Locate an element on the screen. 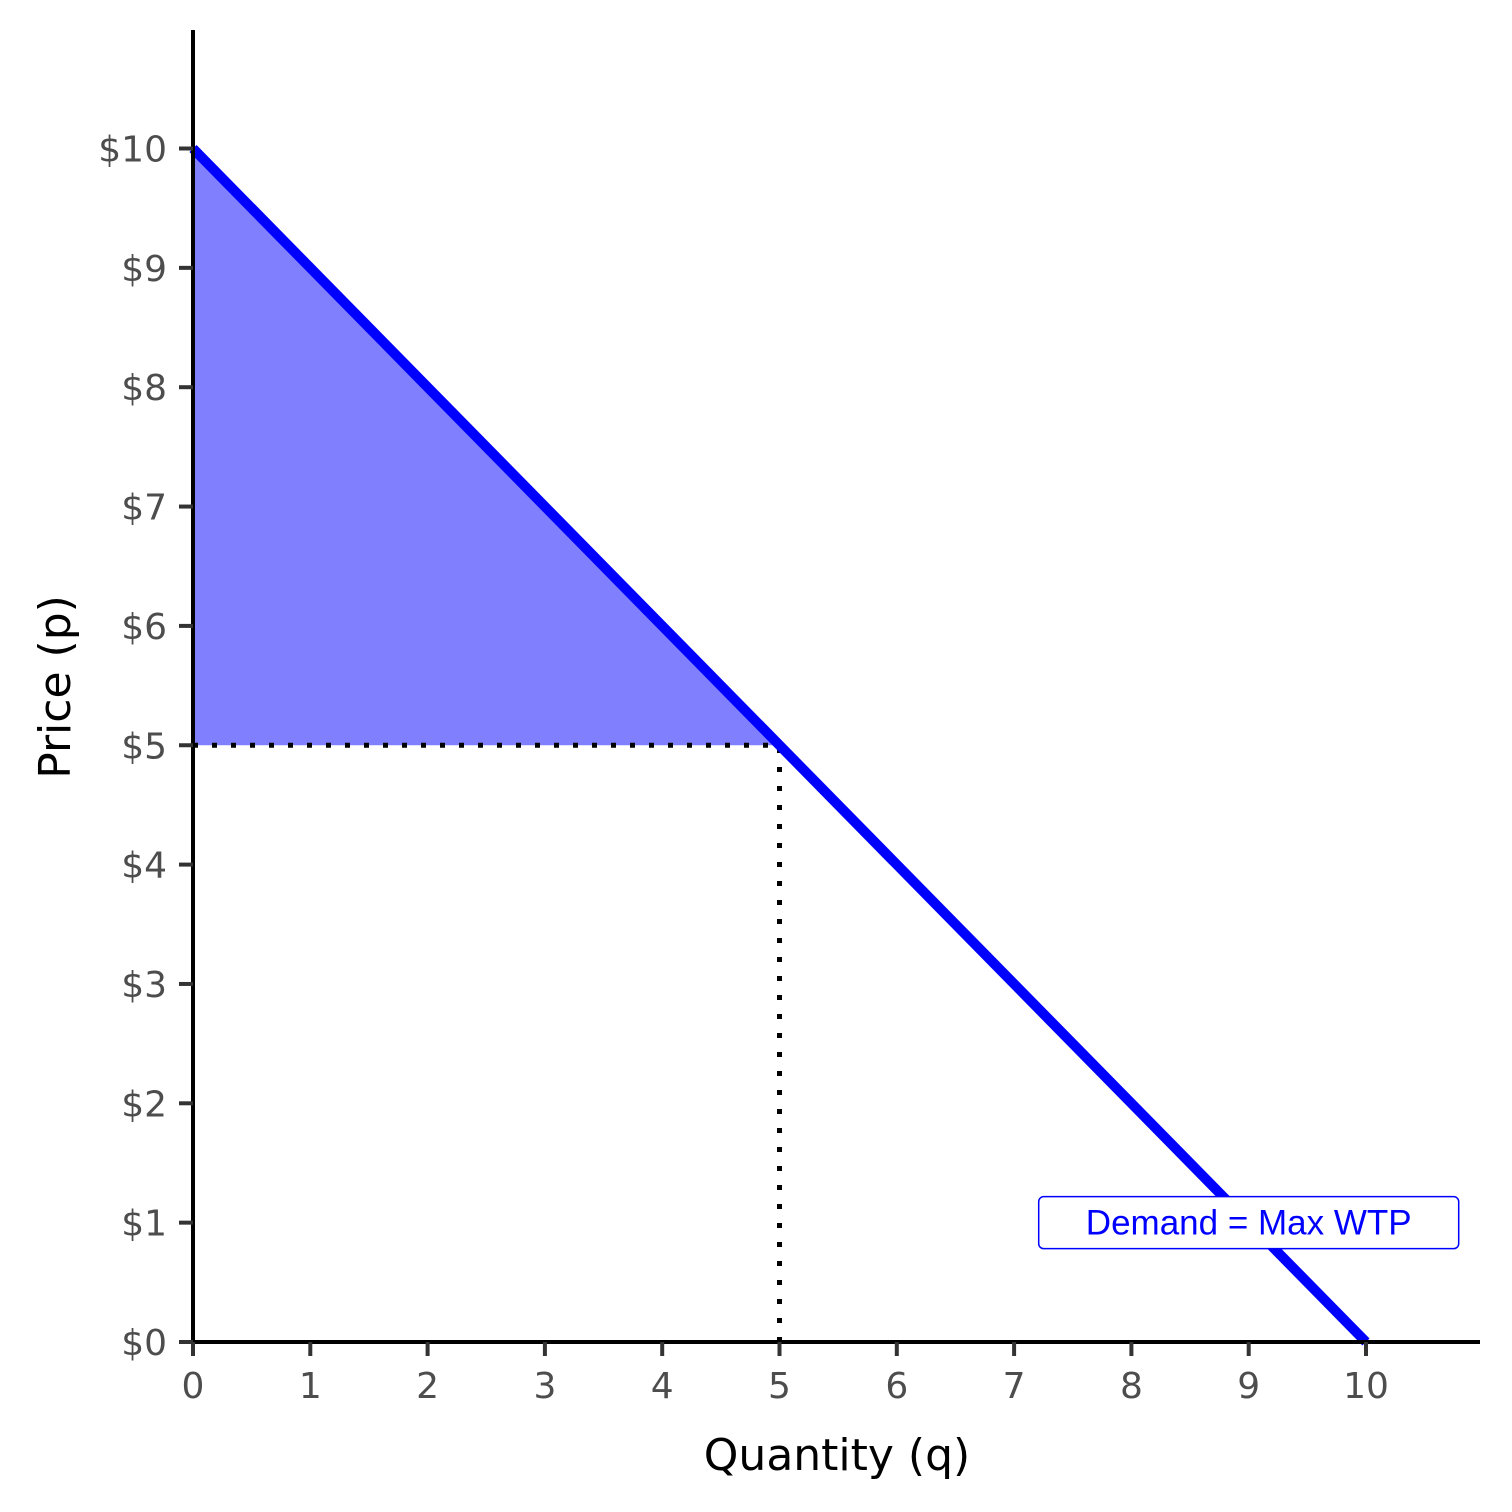 This screenshot has height=1512, width=1512. x-tick-label: 1 is located at coordinates (310, 1386).